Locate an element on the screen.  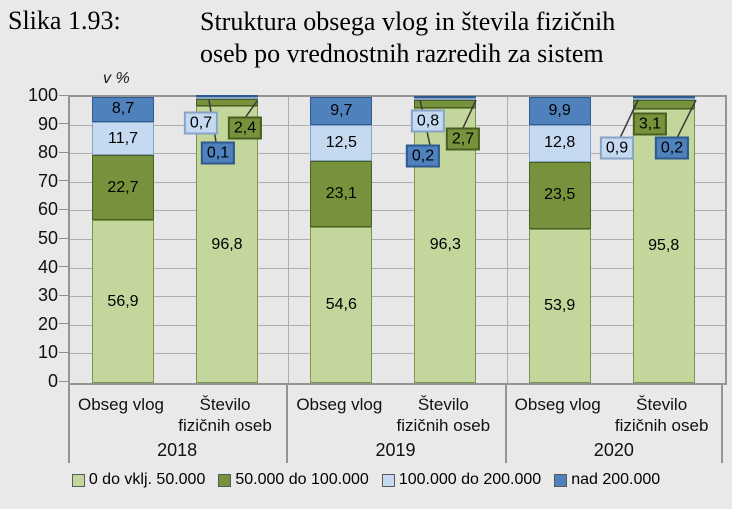
stacked-bar-obseg-vlog-2020: 53,9 23,5 12,8 9,9 is located at coordinates (559, 239).